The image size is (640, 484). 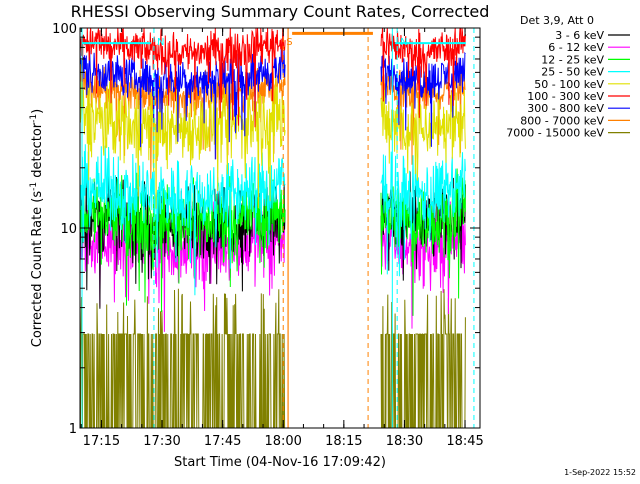 What do you see at coordinates (343, 441) in the screenshot?
I see `x-tick-label: 18:15` at bounding box center [343, 441].